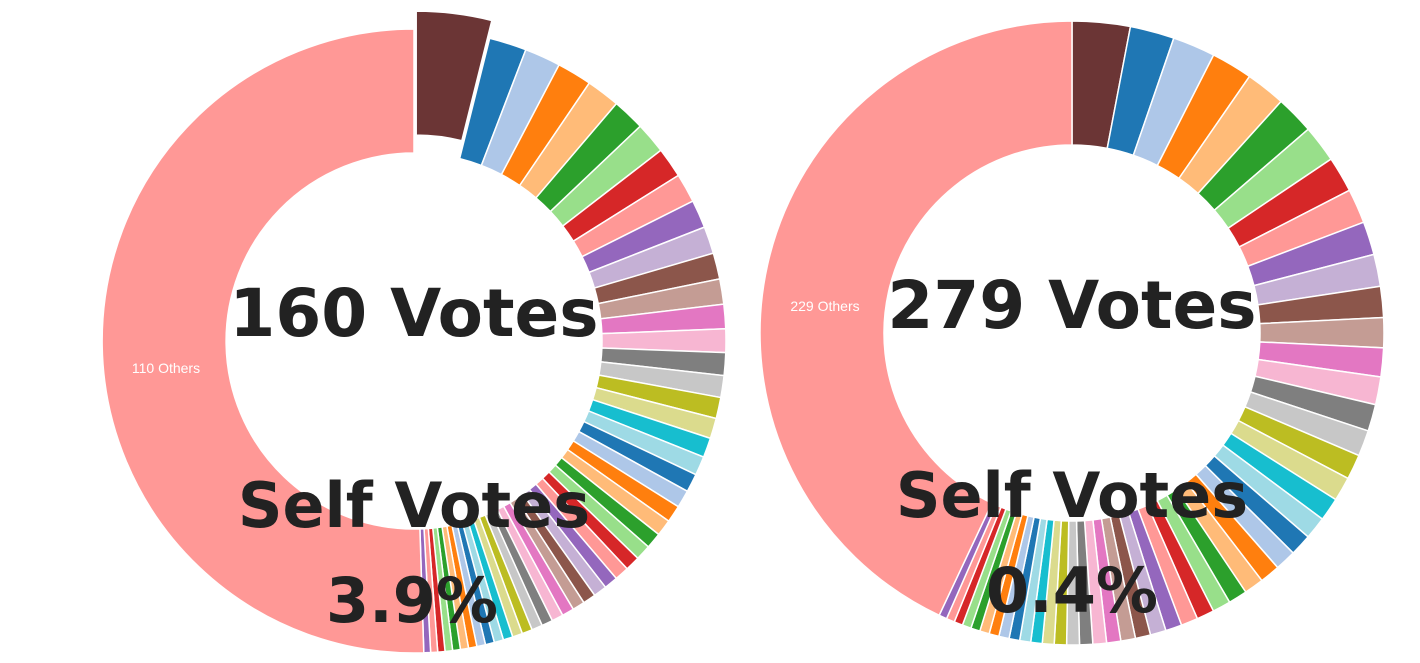 The image size is (1420, 663). I want to click on self-votes-percent-left: 3.9%, so click(412, 600).